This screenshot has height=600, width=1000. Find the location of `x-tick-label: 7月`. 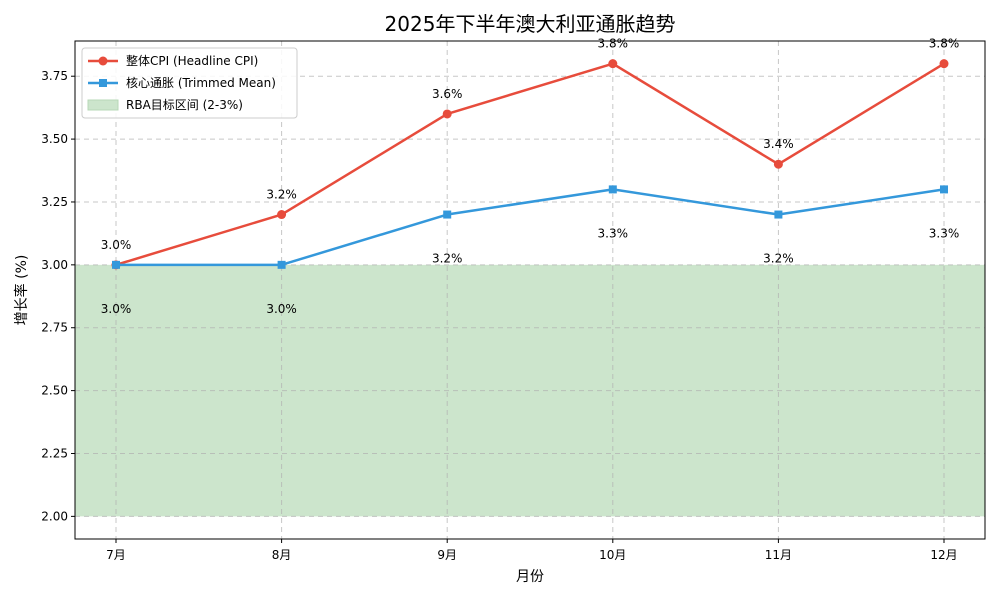

x-tick-label: 7月 is located at coordinates (116, 555).